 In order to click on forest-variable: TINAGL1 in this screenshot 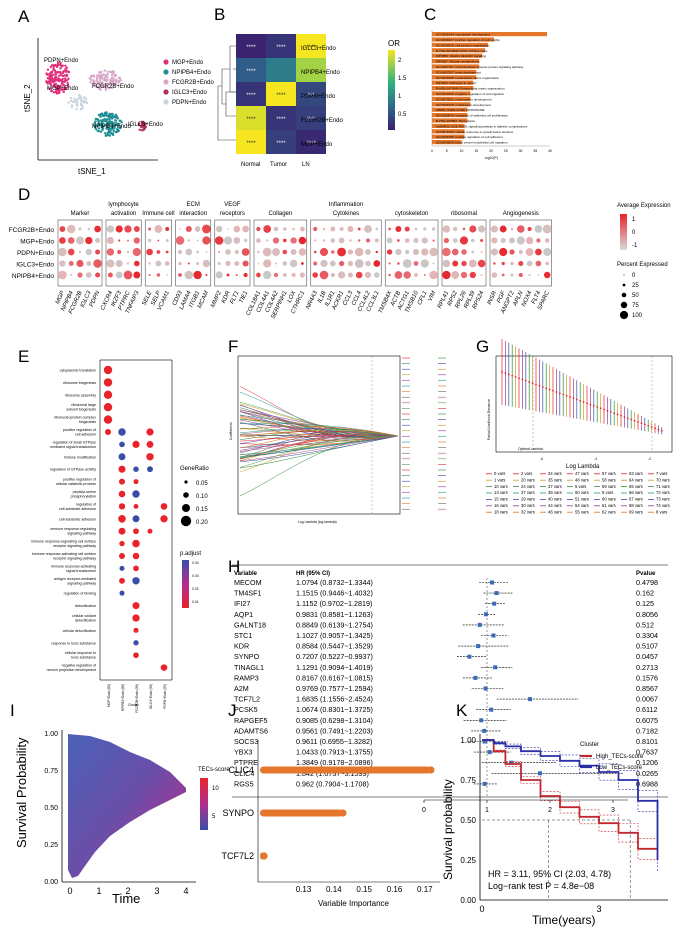, I will do `click(249, 667)`.